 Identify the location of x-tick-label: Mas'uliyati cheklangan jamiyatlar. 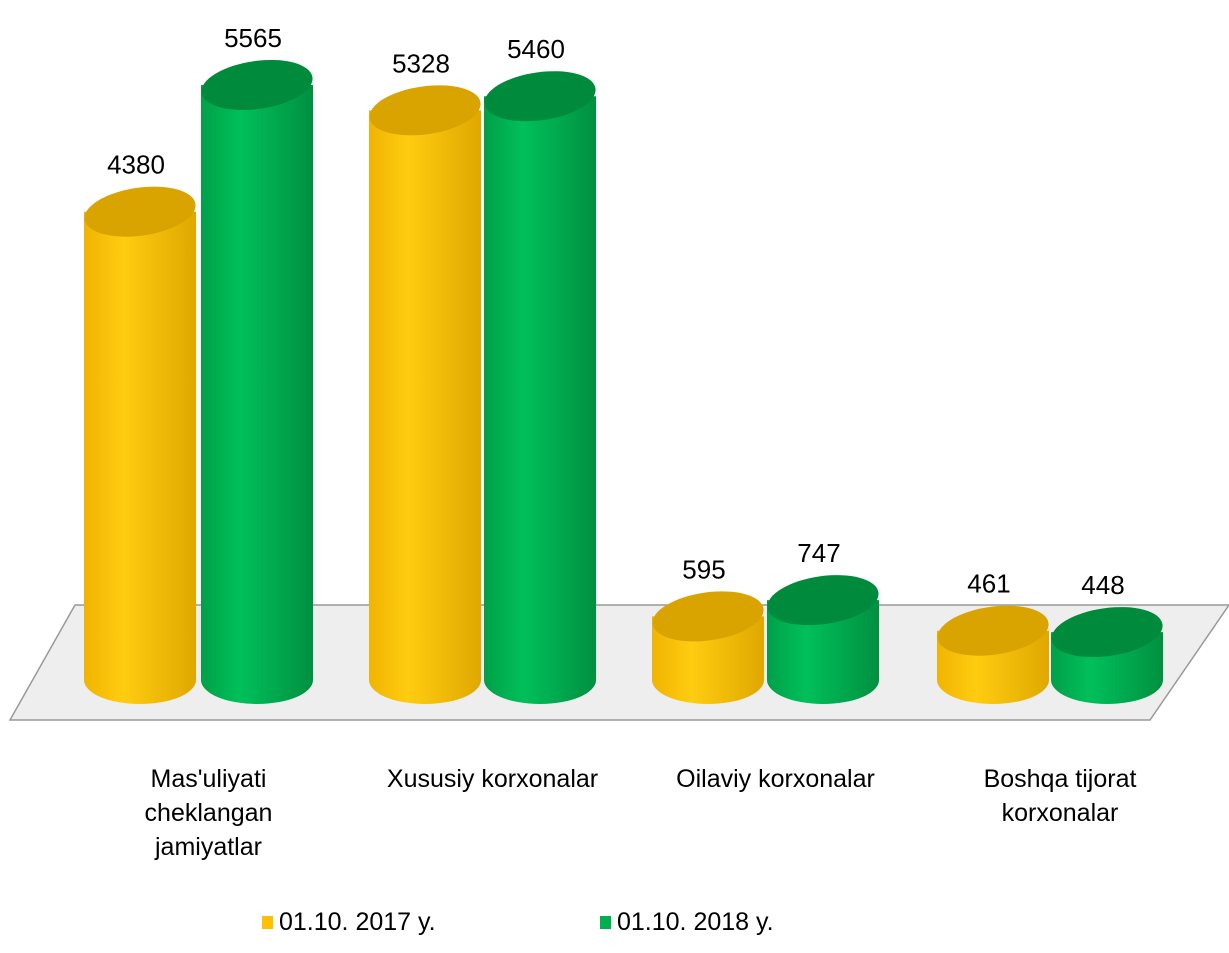
(208, 813).